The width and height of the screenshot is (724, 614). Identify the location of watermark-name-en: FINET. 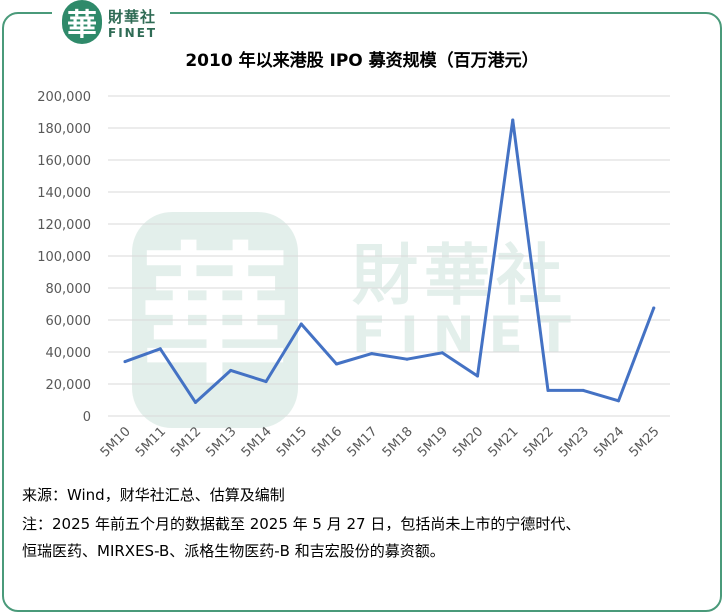
(468, 335).